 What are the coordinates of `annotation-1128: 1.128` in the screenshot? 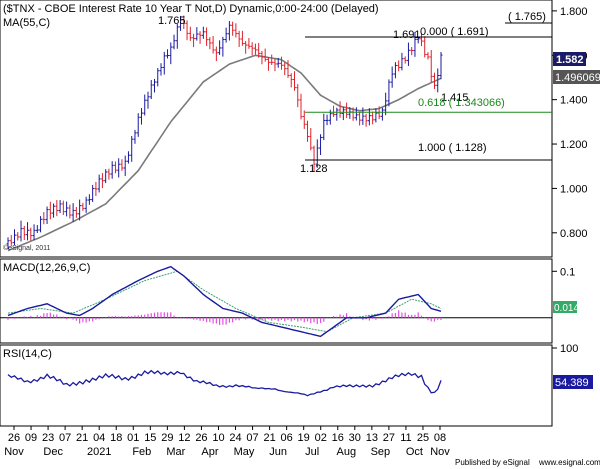 It's located at (314, 169).